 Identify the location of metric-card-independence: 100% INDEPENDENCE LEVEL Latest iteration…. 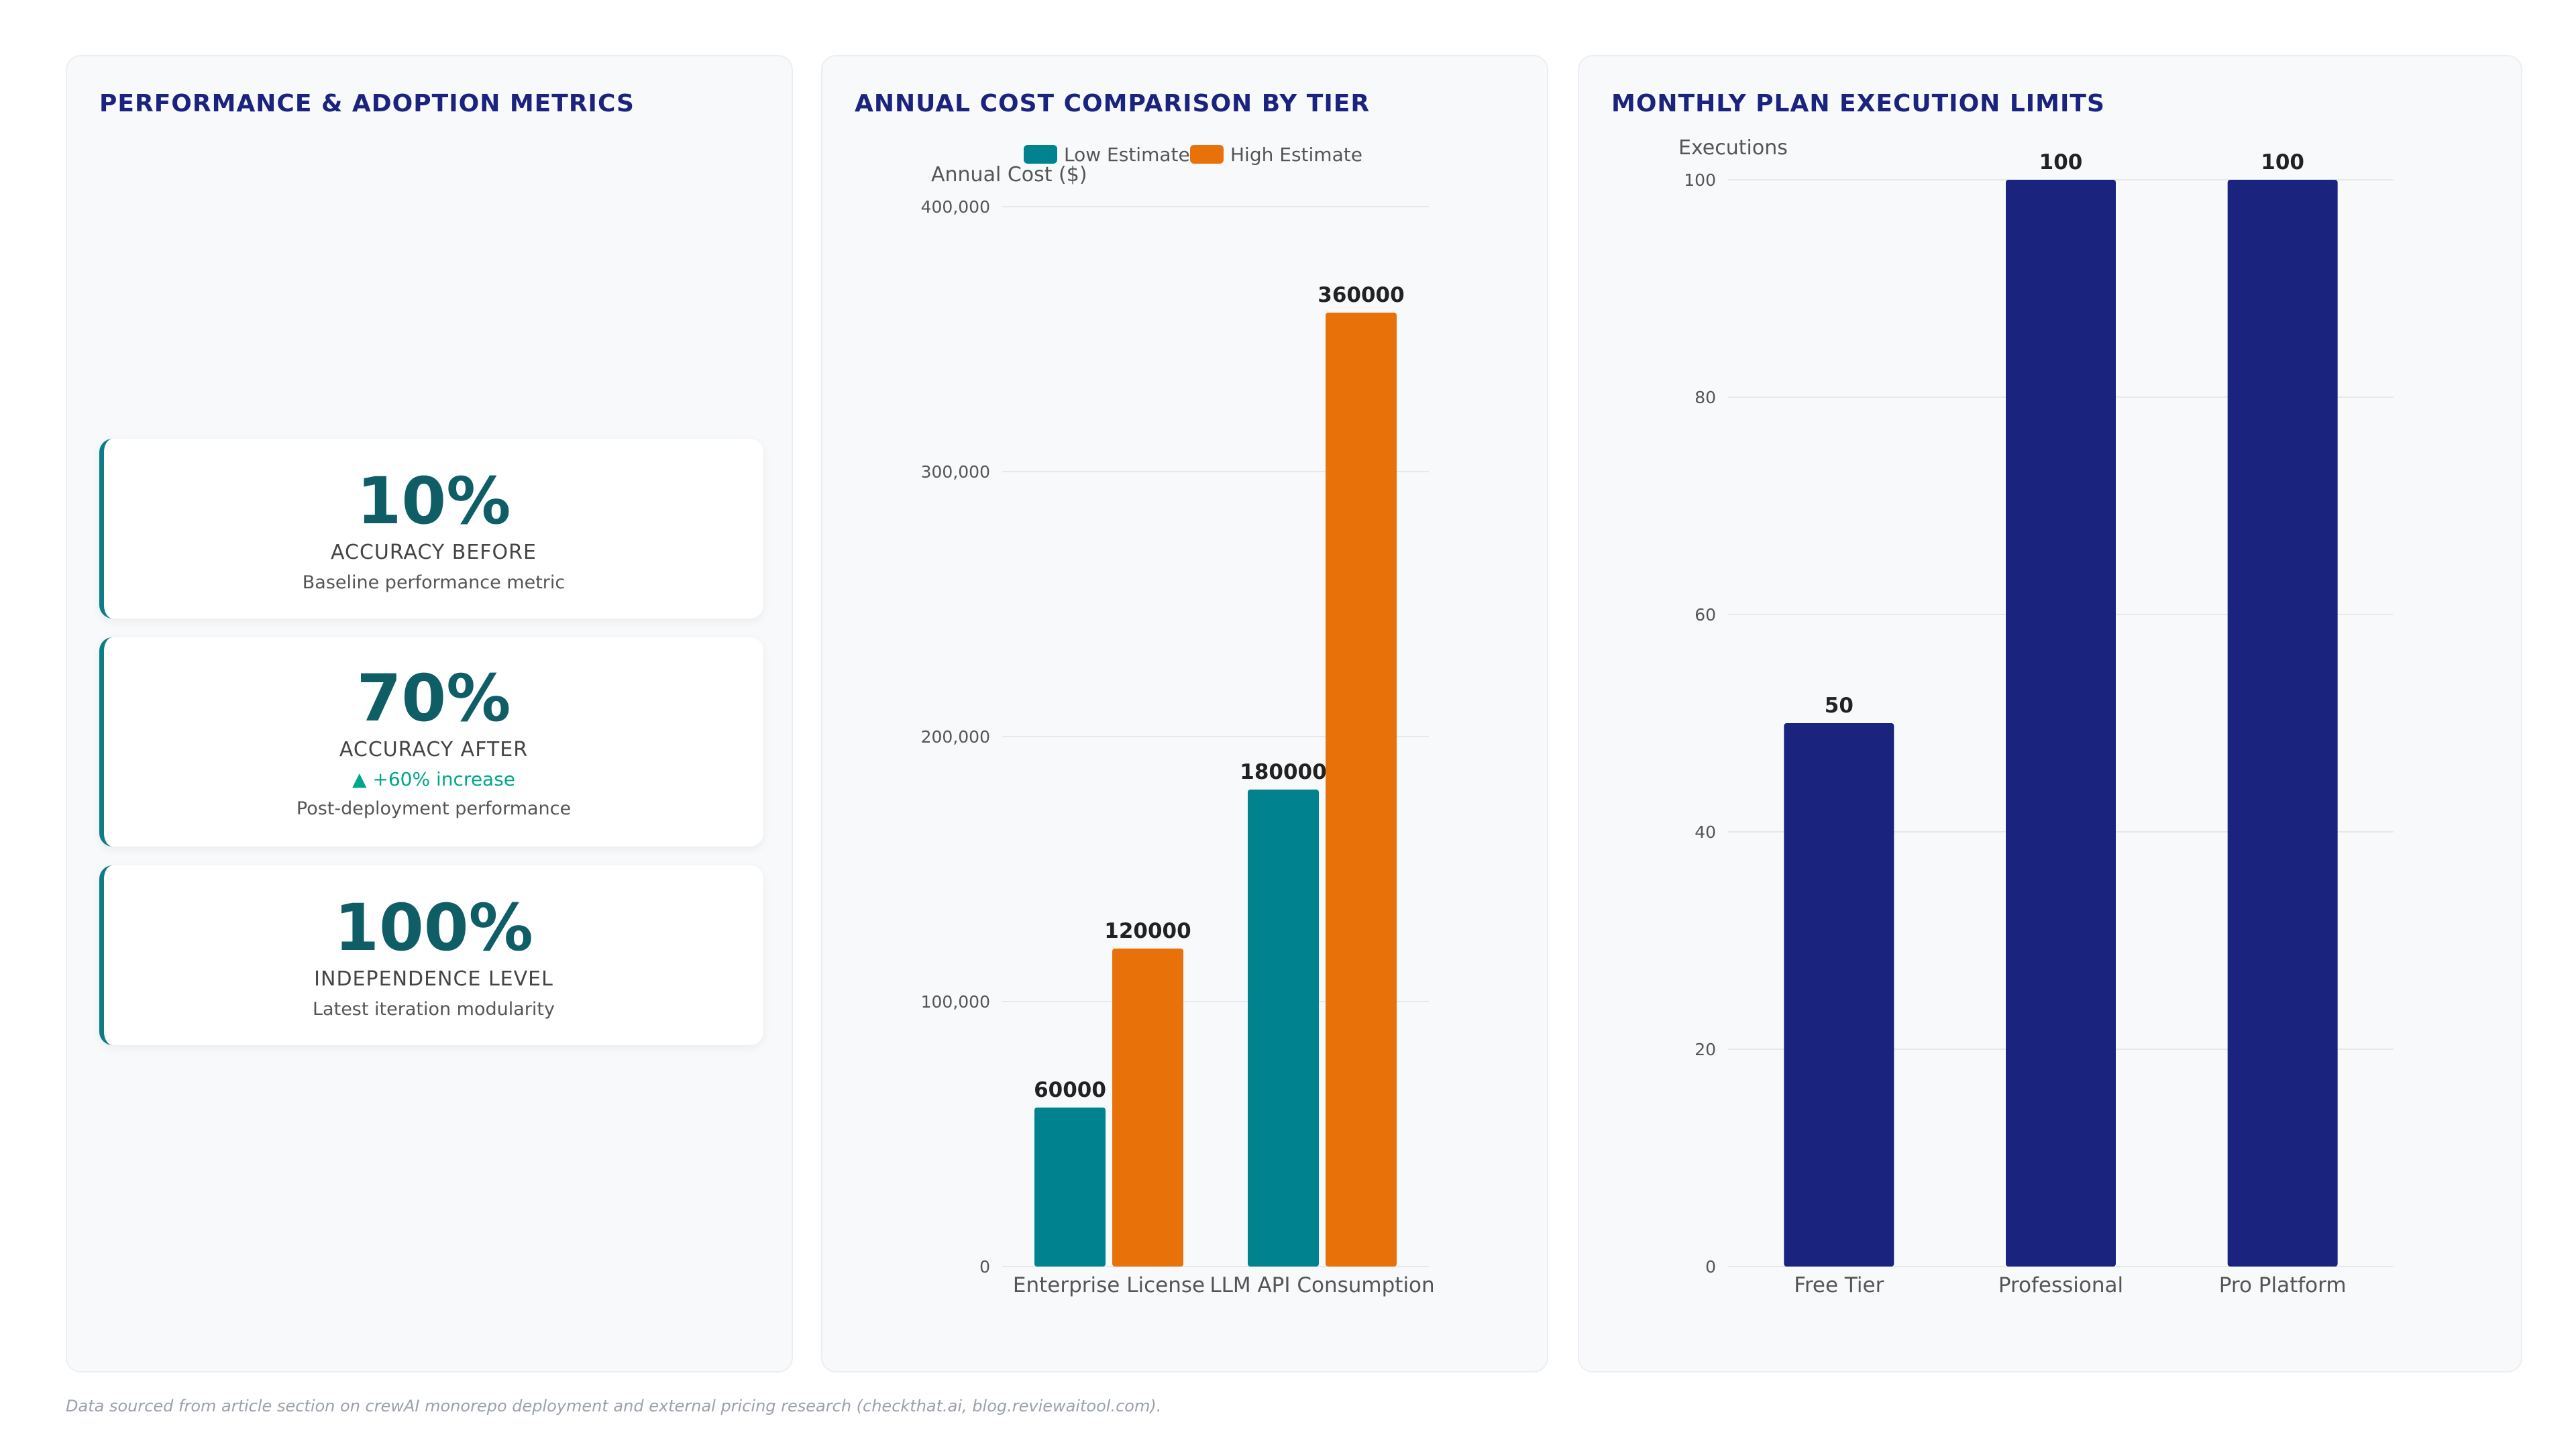
(431, 955).